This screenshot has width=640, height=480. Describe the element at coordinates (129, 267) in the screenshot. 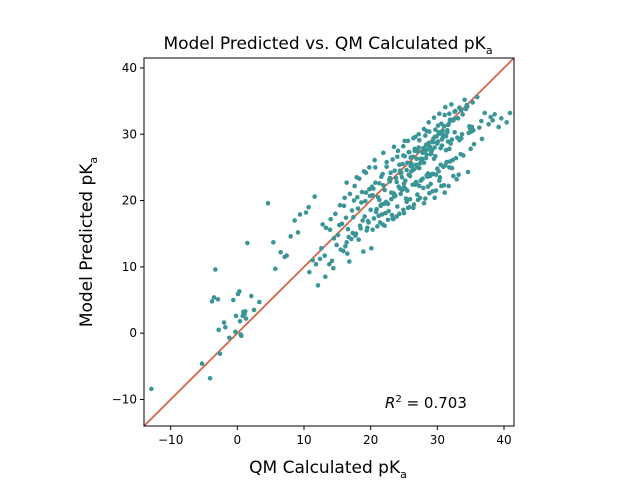

I see `y-tick-label: 10` at that location.